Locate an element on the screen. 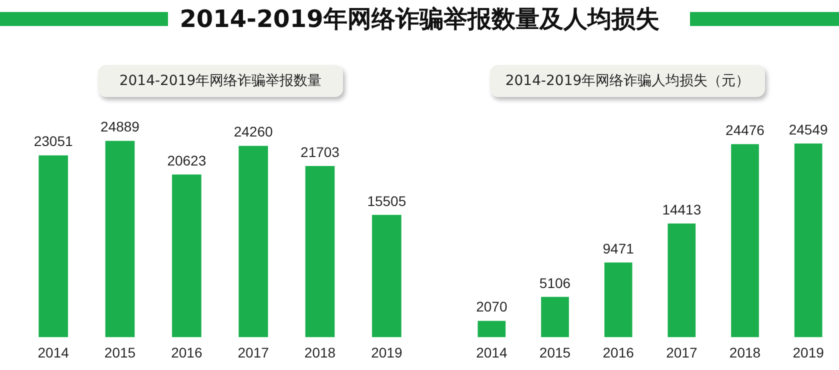 The height and width of the screenshot is (370, 839). chart-subtitle: 2014-2019年网络诈骗举报数量 is located at coordinates (220, 81).